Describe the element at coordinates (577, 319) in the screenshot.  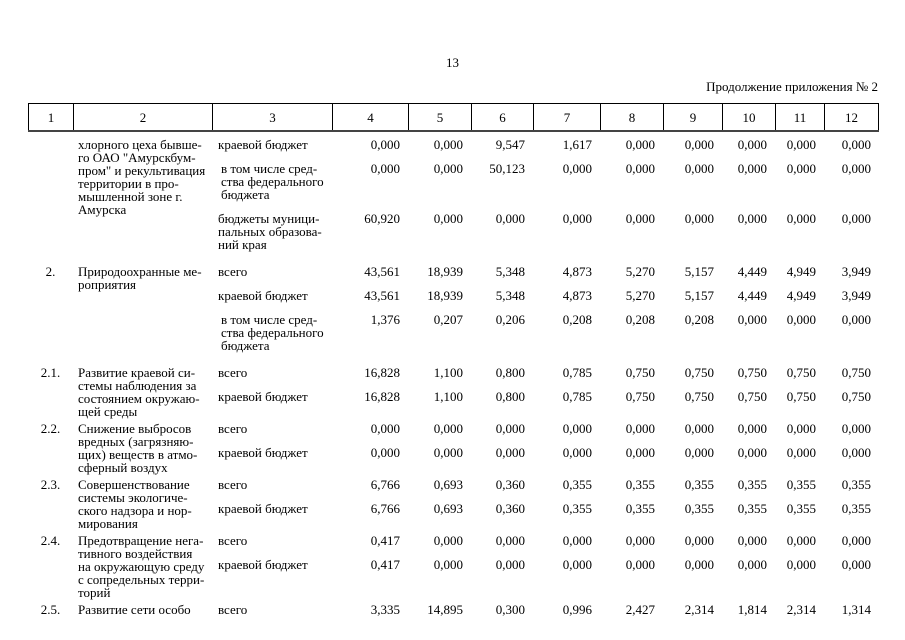
I see `value-cell: 0,208` at that location.